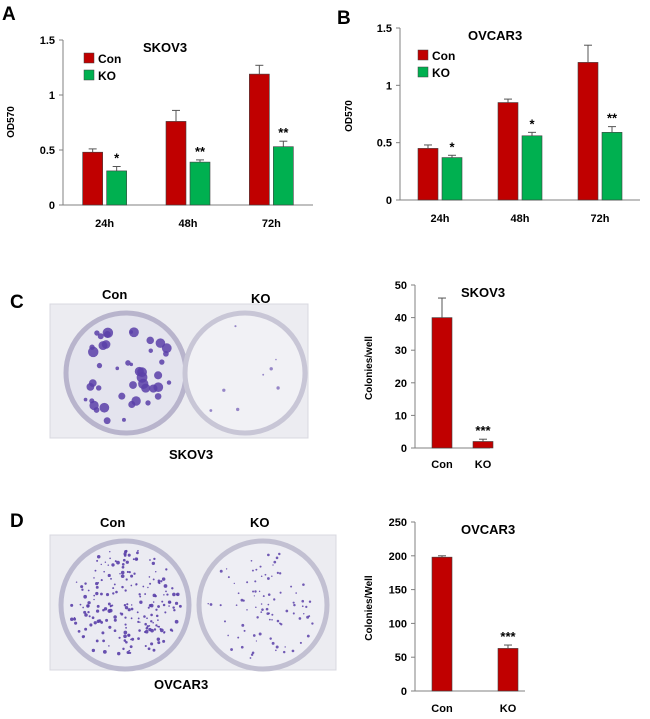 The image size is (650, 719). I want to click on legend-swatch, so click(89, 58).